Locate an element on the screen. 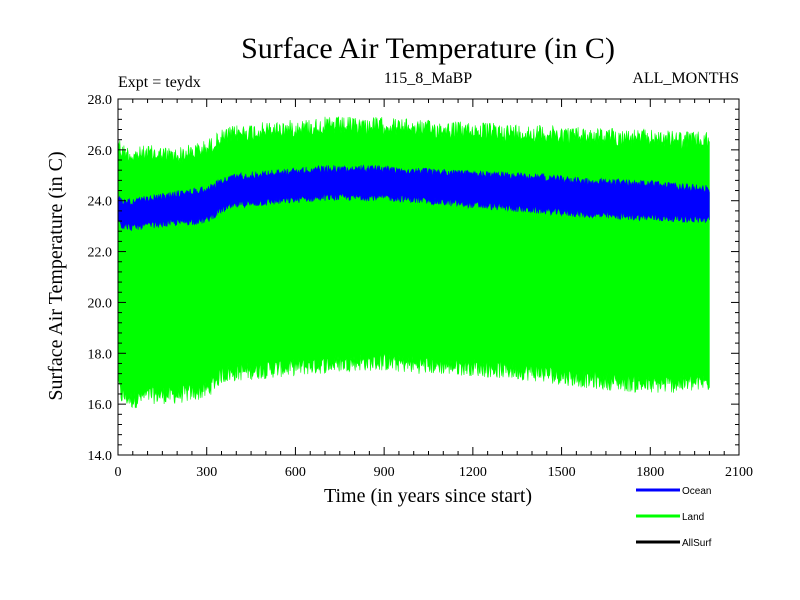  legend-label-allsurf: AllSurf is located at coordinates (697, 543).